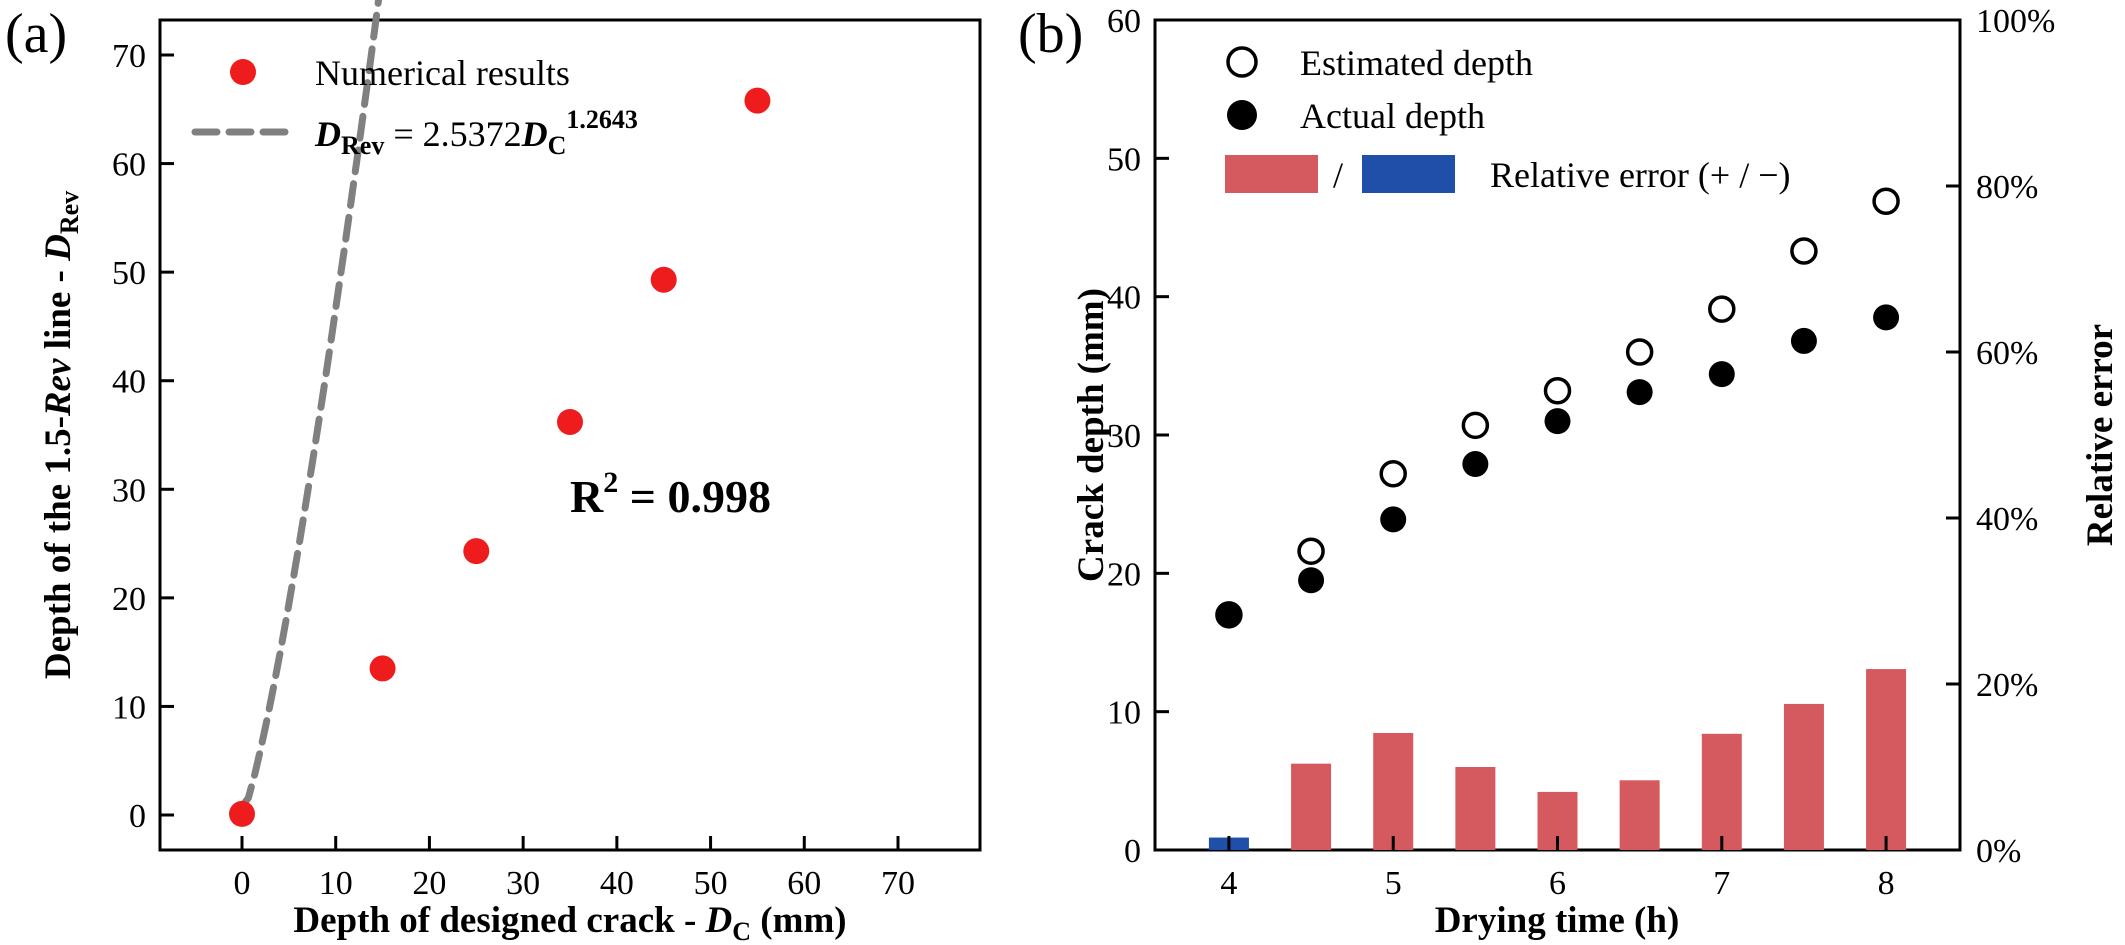  Describe the element at coordinates (58, 310) in the screenshot. I see `y-title-mid: line -` at that location.